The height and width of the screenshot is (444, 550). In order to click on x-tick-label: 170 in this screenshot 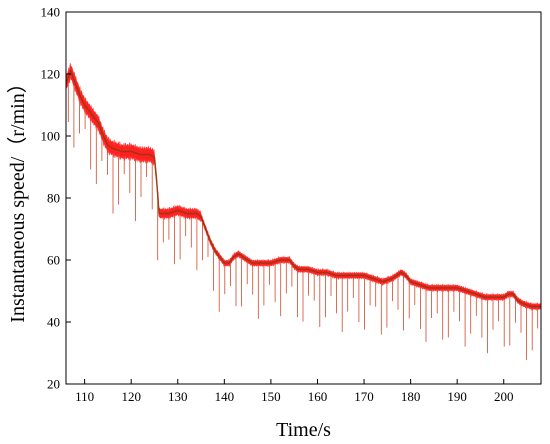, I will do `click(364, 396)`.